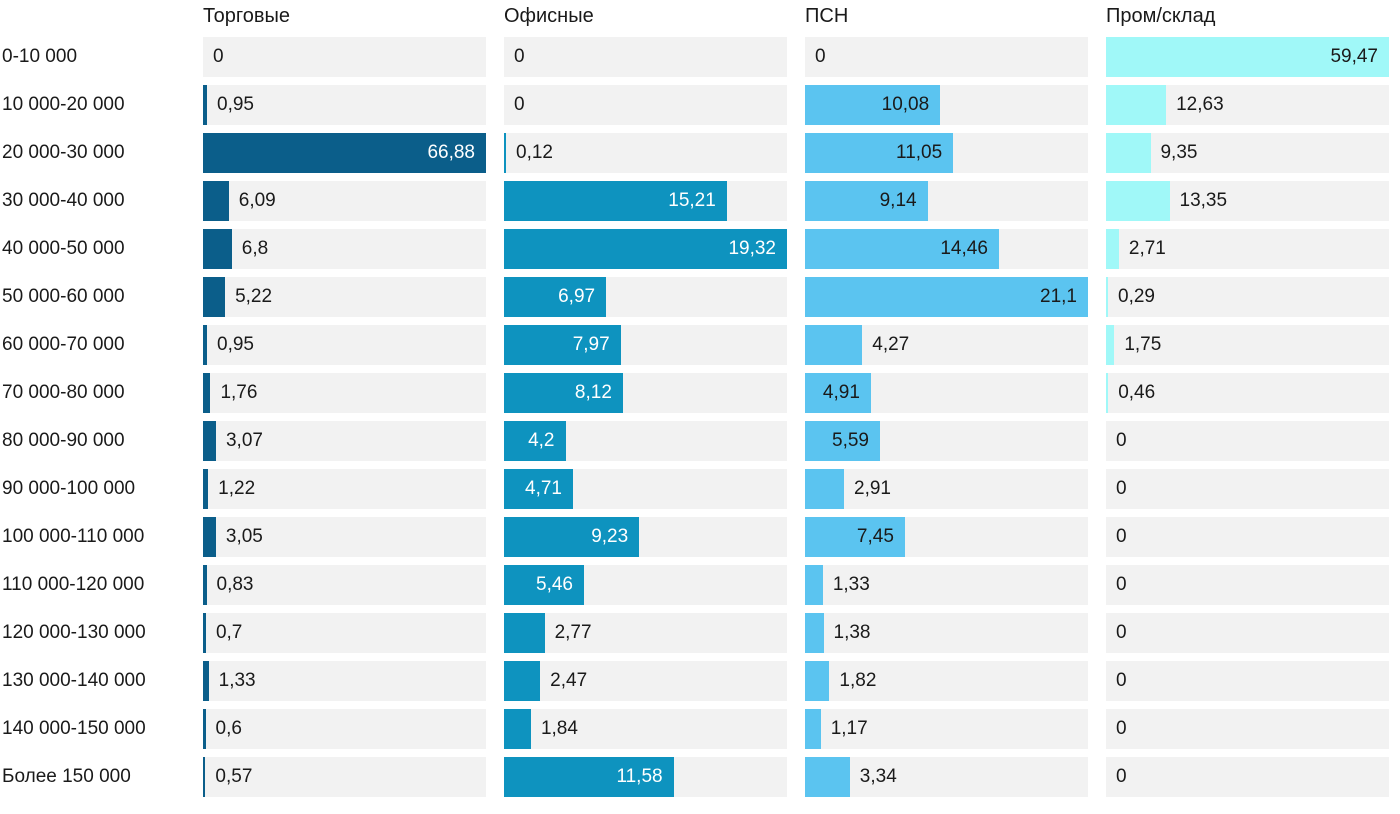  I want to click on bar-value-label: 5,59, so click(850, 440).